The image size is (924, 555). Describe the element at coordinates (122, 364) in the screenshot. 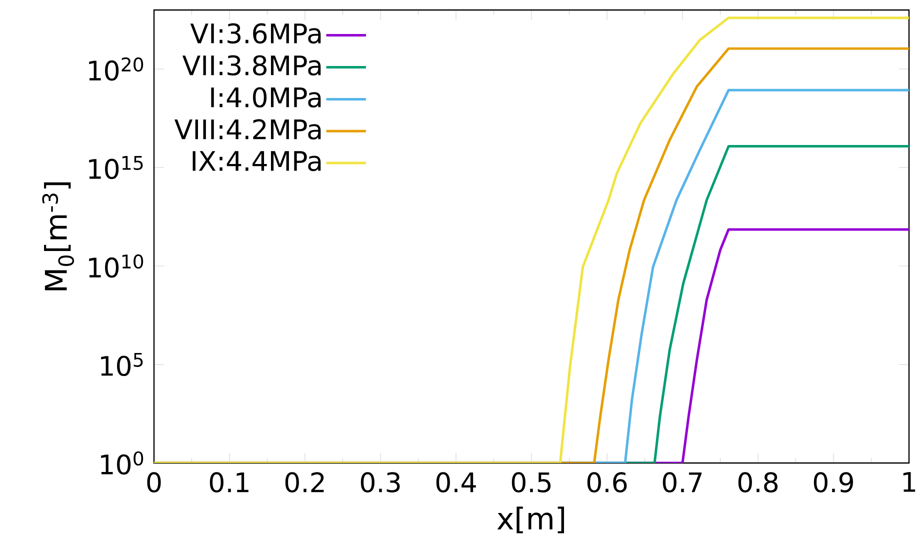

I see `y-tick-label: 10$^{5}$` at that location.